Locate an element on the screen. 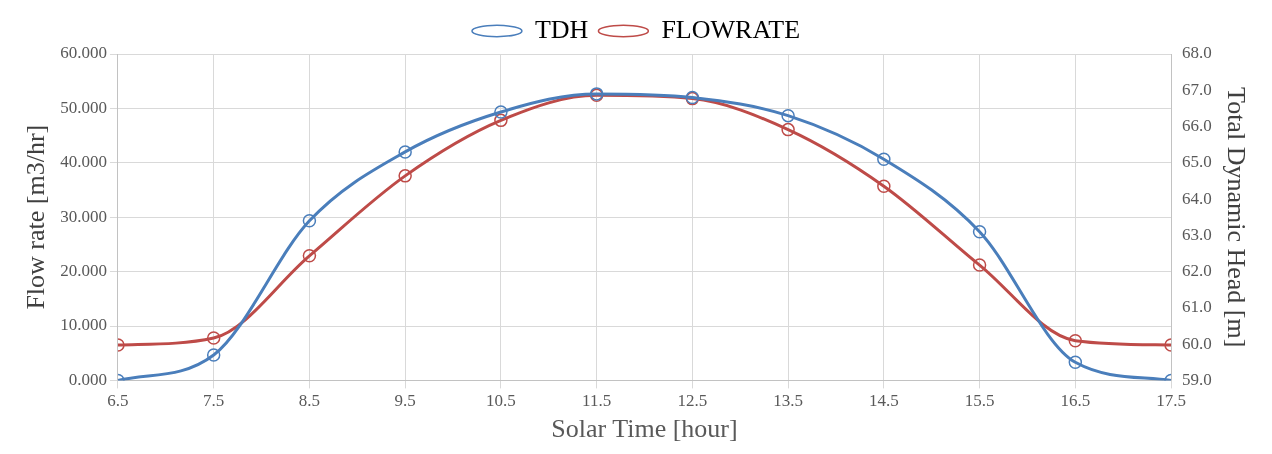  y-tick-label: 20.000 is located at coordinates (83, 271).